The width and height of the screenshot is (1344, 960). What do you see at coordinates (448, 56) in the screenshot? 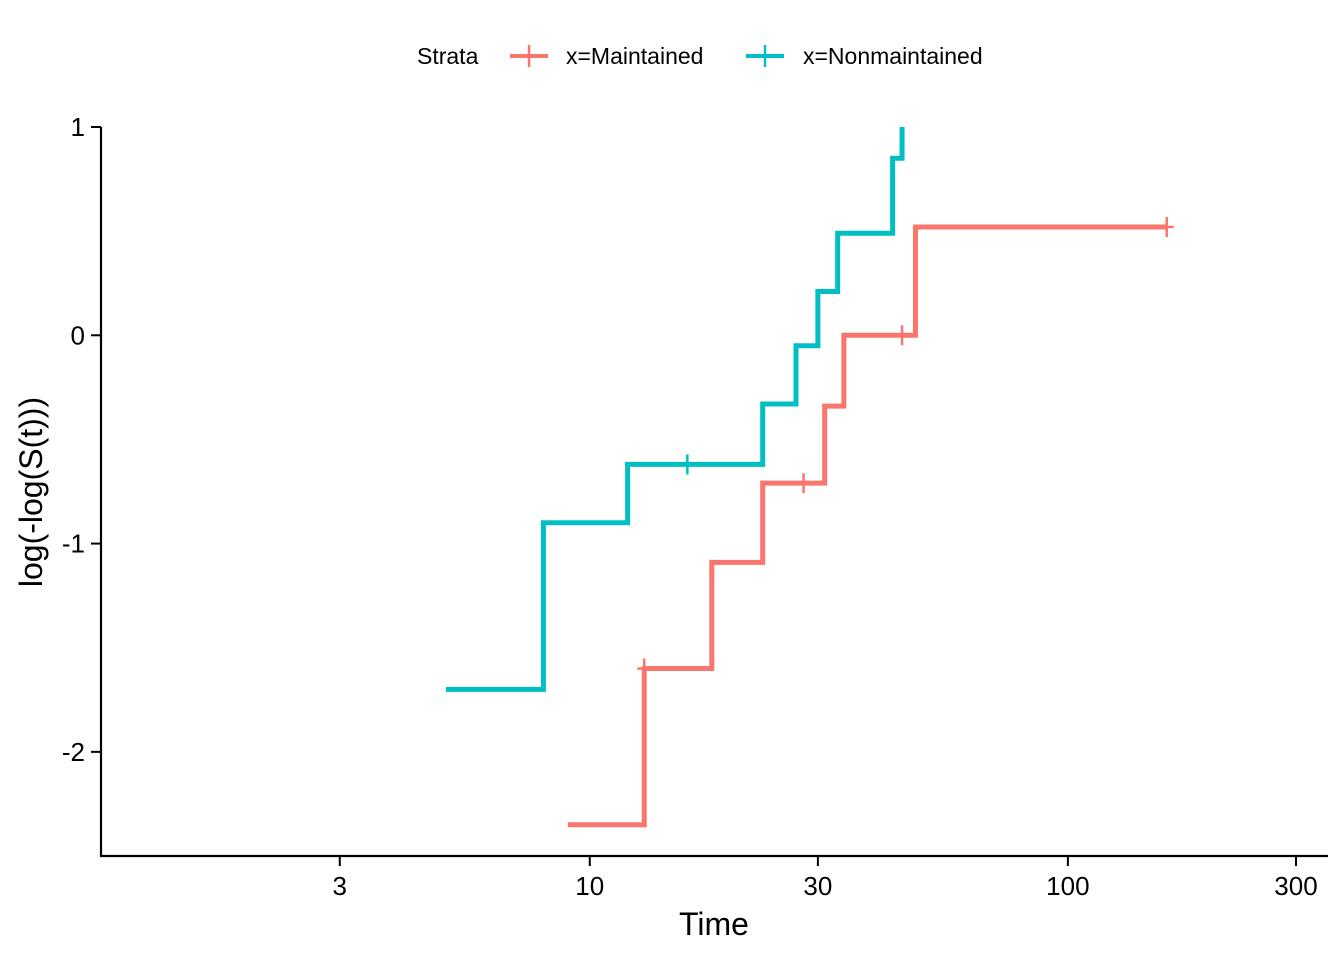
I see `legend-title: Strata` at bounding box center [448, 56].